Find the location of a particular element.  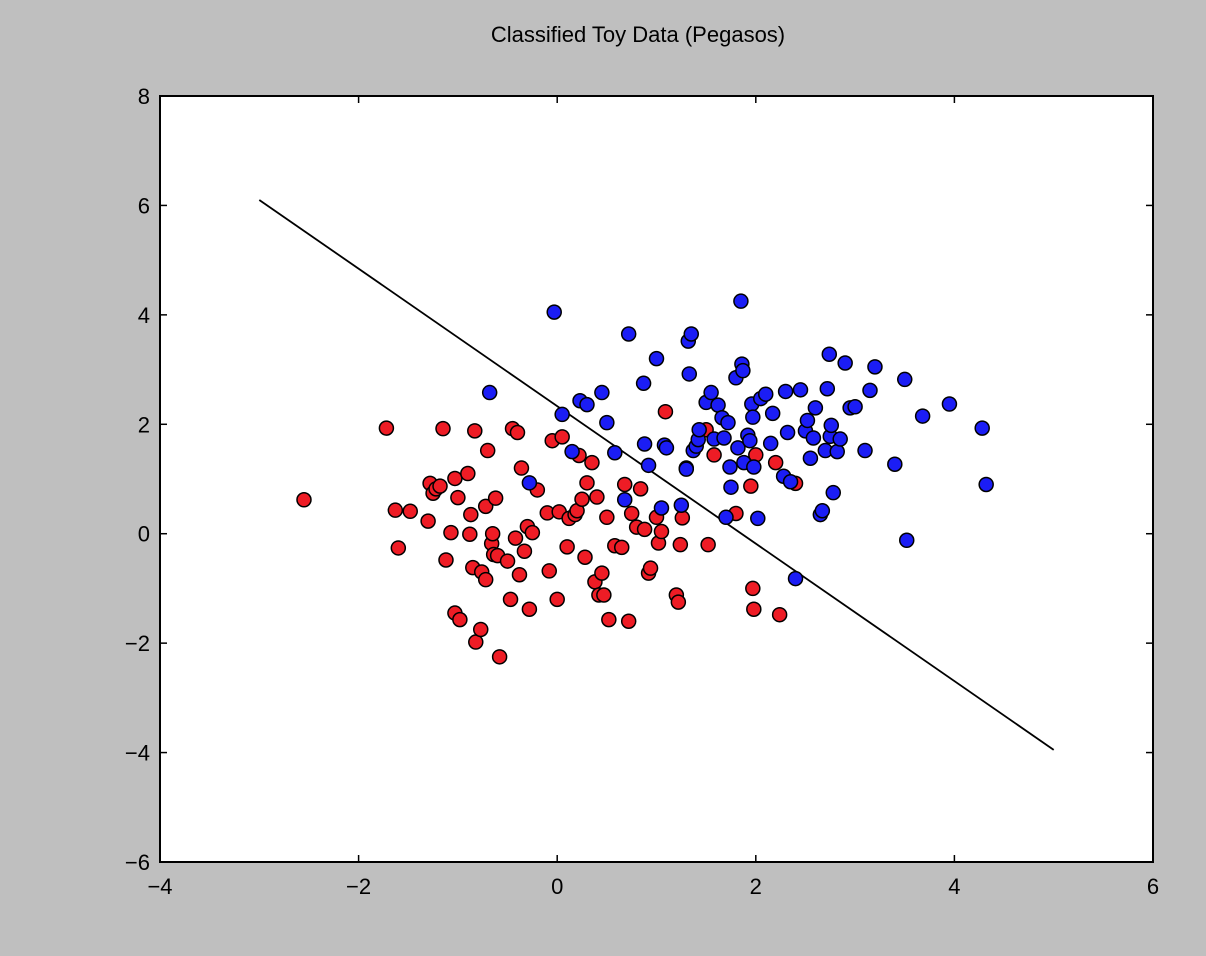

x-tick-label: −4 is located at coordinates (159, 886).